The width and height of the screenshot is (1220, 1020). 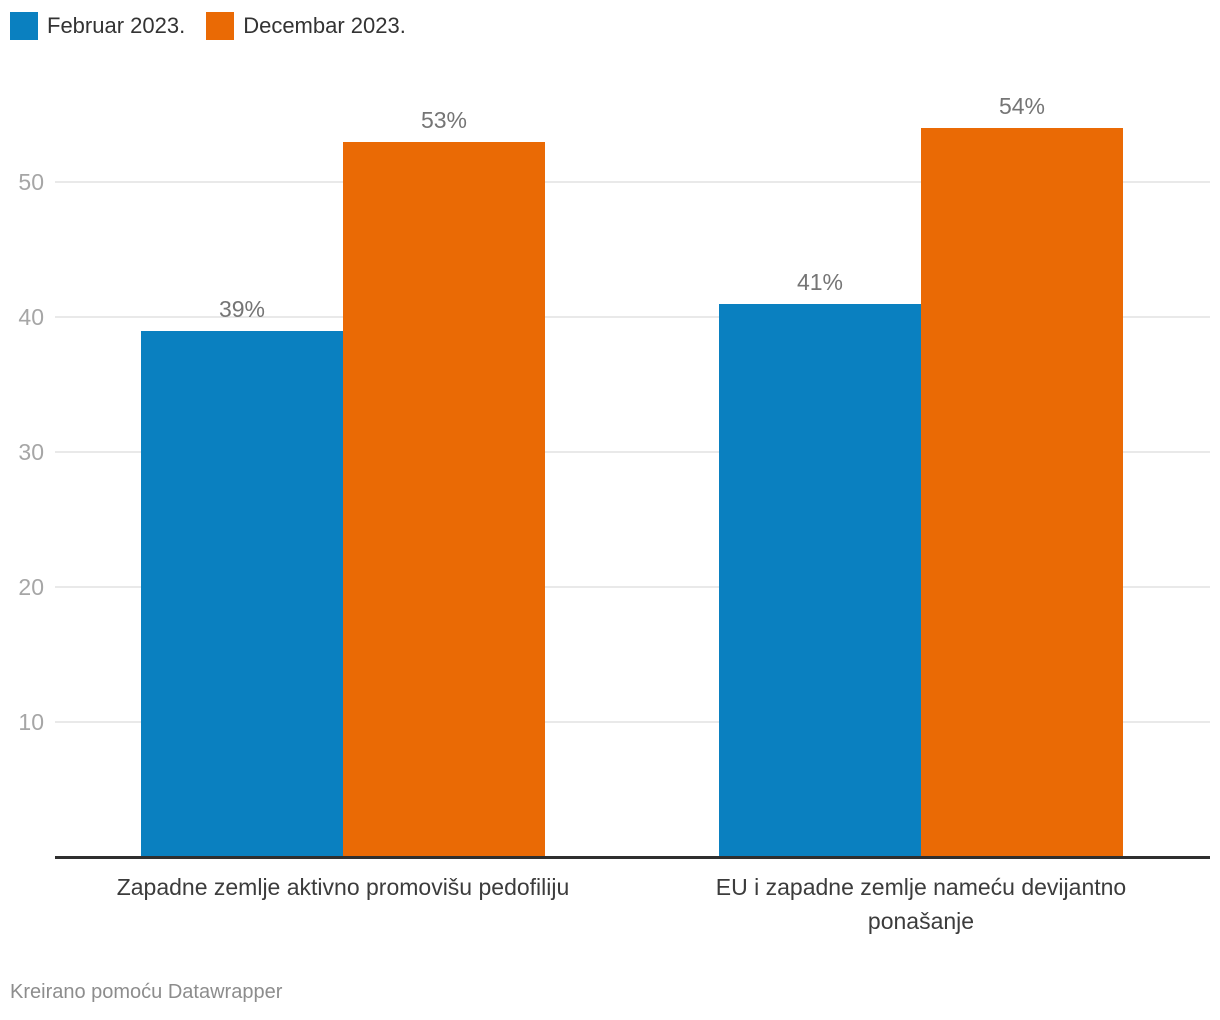 I want to click on bar-value-label: 53%, so click(x=444, y=119).